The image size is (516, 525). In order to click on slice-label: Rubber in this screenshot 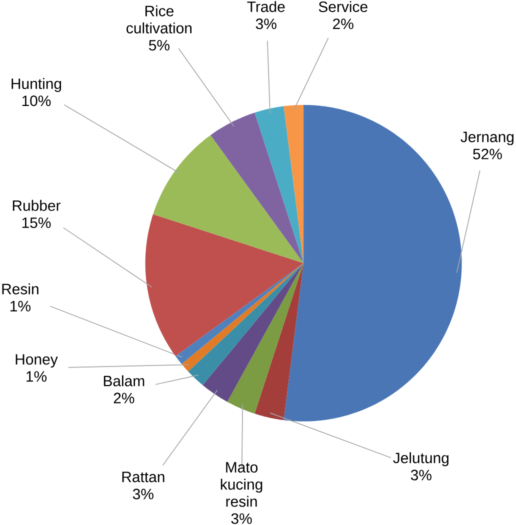, I will do `click(37, 205)`.